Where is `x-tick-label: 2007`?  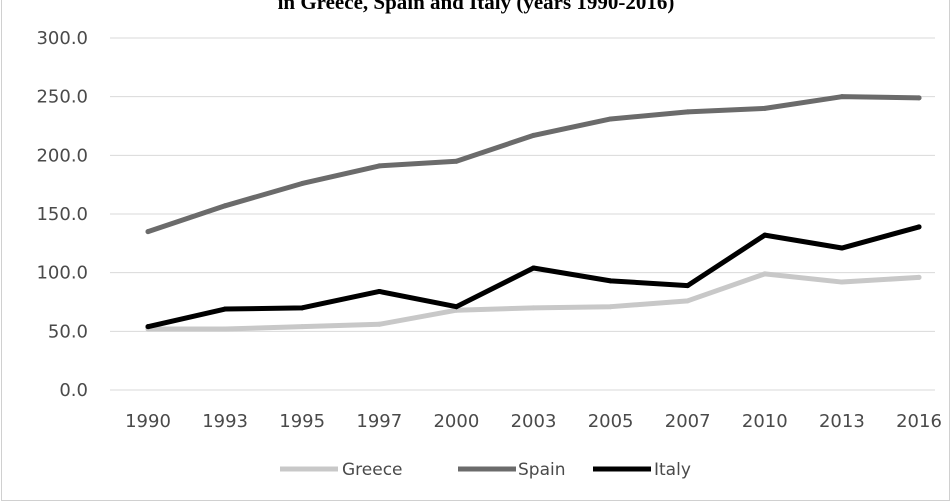
x-tick-label: 2007 is located at coordinates (688, 421).